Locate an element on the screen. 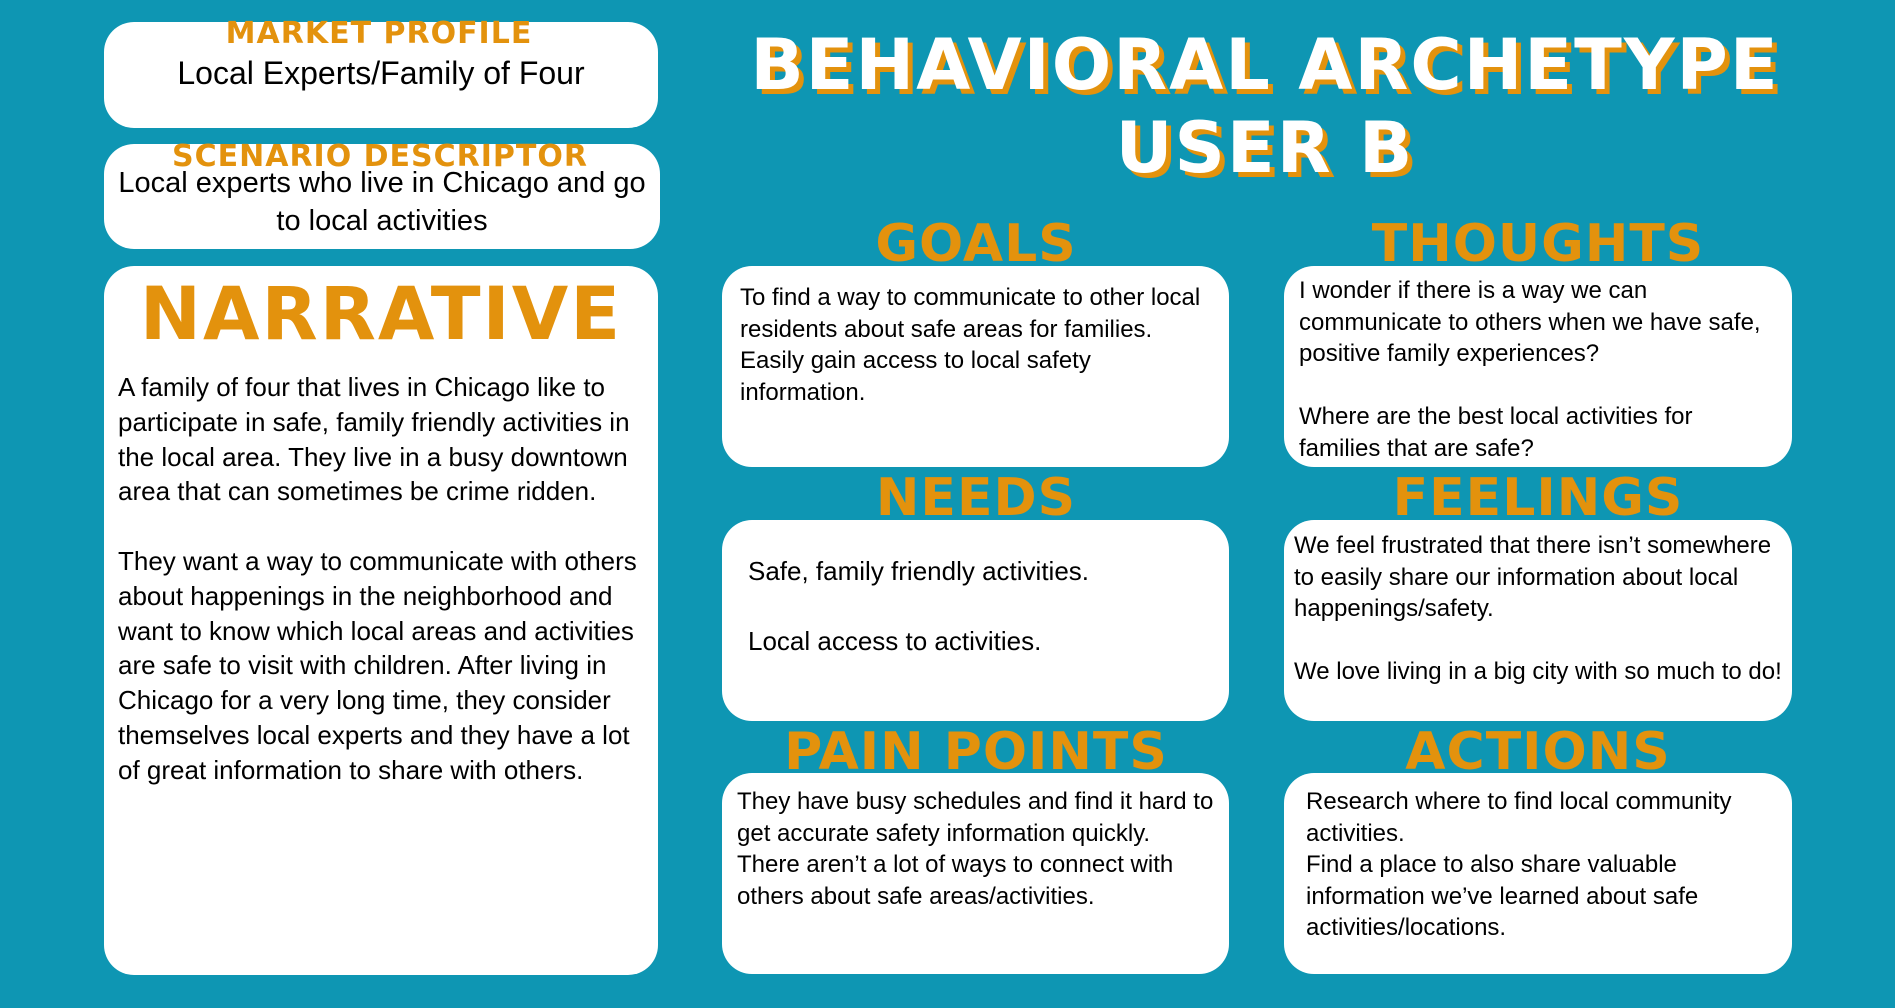  page-title-line1: BEHAVIORAL ARCHETYPE is located at coordinates (1265, 65).